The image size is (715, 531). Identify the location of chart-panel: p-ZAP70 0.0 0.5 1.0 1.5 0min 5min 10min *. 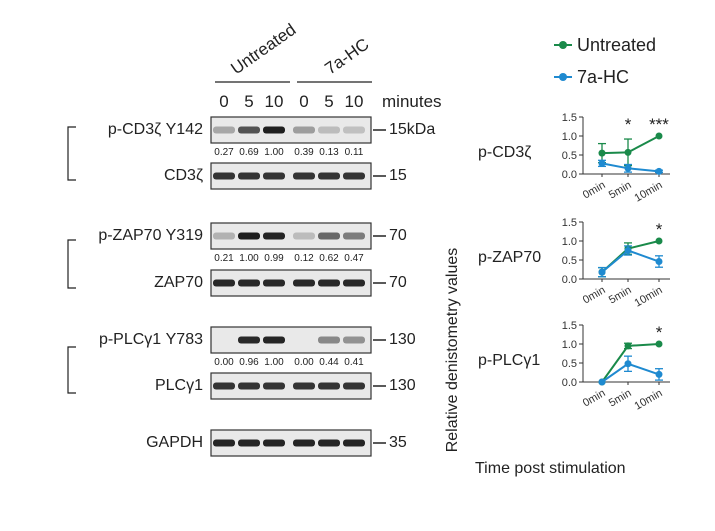
(574, 263).